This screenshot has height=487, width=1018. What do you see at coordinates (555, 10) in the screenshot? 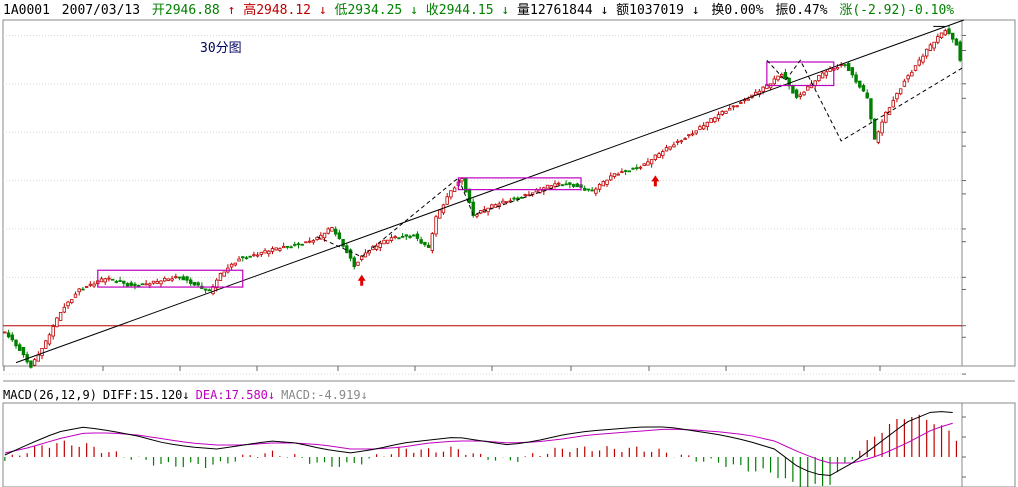
I see `header-volume: 量12761844` at bounding box center [555, 10].